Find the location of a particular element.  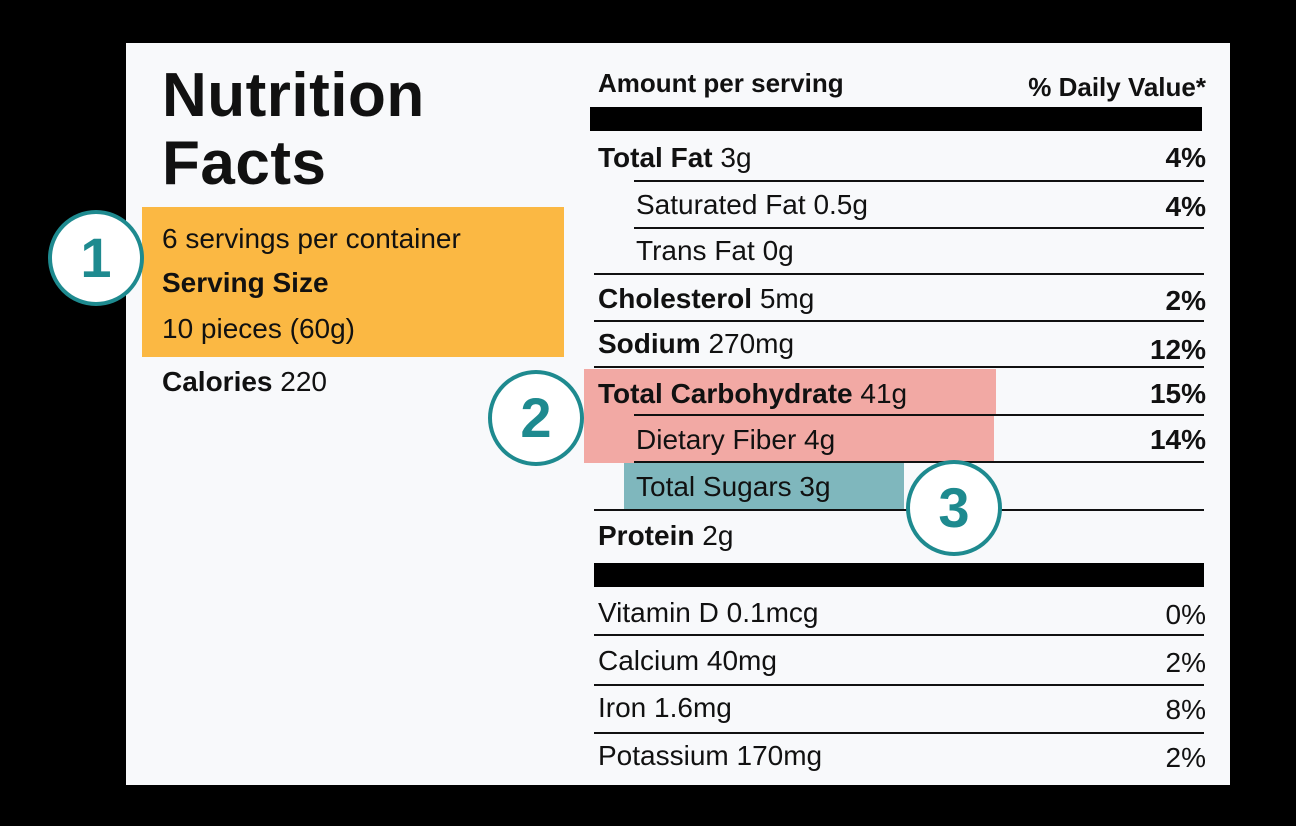

nutrient-total-carbohydrate: Total Carbohydrate 41g is located at coordinates (753, 393).